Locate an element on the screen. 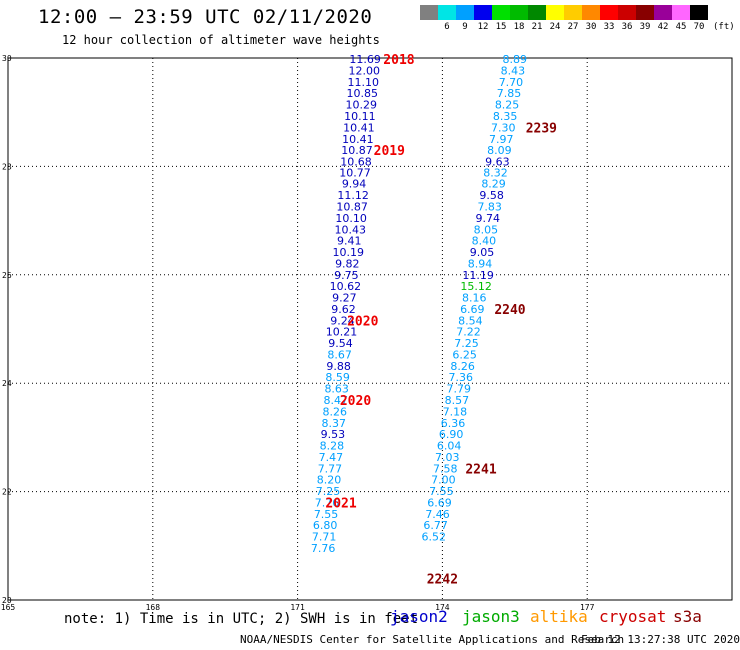  swh-value-label: 7.00 is located at coordinates (443, 480).